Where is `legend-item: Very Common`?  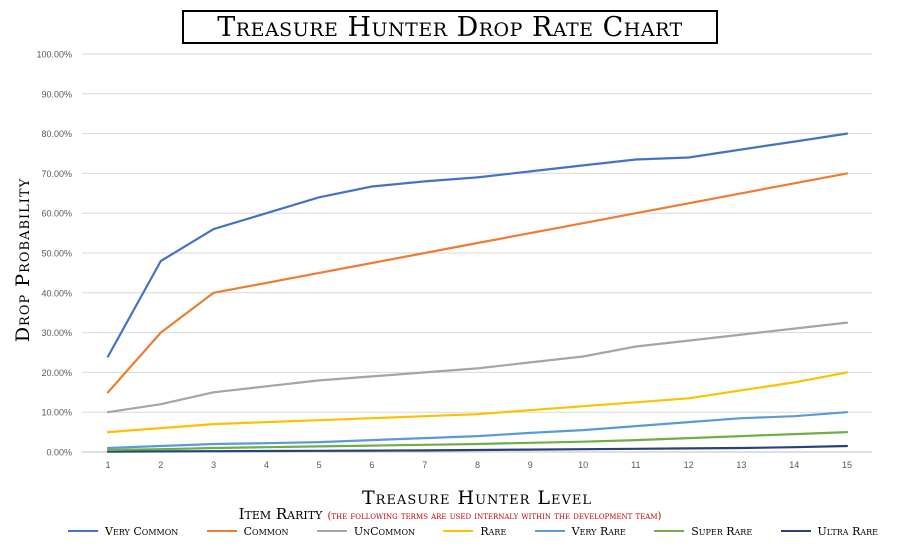 legend-item: Very Common is located at coordinates (123, 531).